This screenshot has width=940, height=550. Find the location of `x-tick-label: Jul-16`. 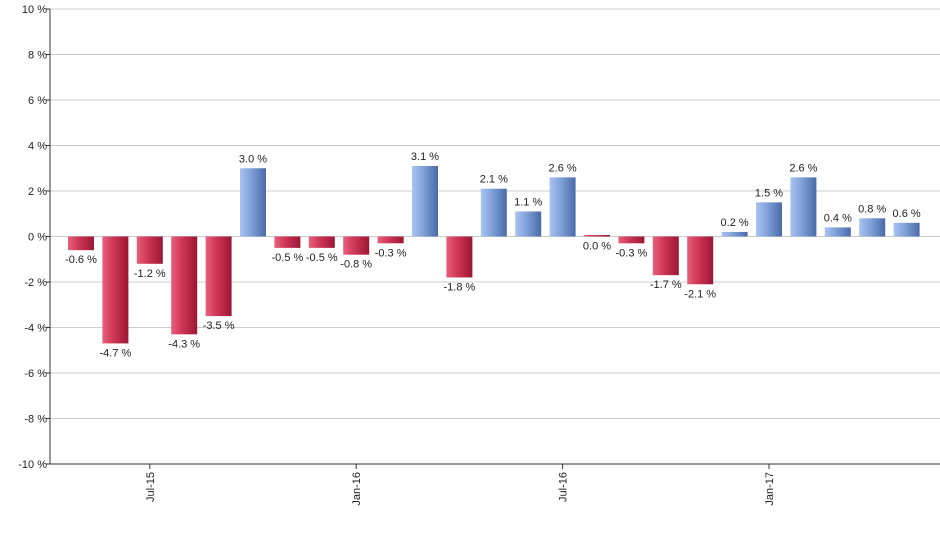

x-tick-label: Jul-16 is located at coordinates (564, 487).